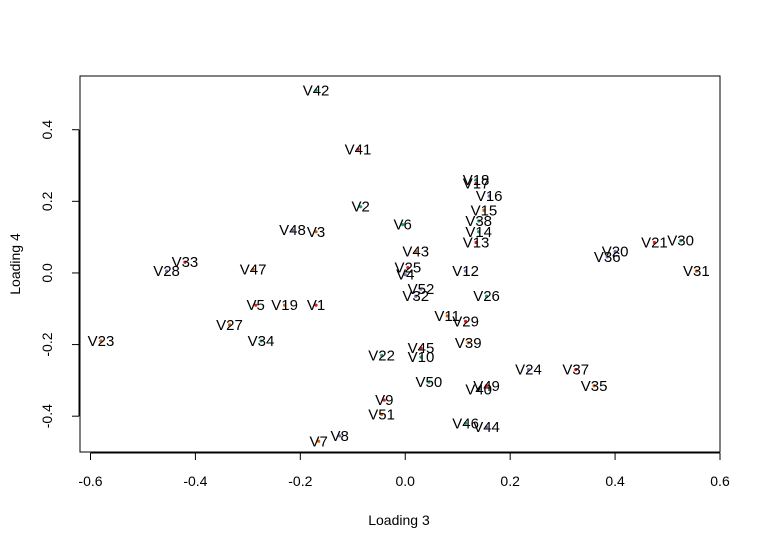  I want to click on point-v21: V21, so click(654, 243).